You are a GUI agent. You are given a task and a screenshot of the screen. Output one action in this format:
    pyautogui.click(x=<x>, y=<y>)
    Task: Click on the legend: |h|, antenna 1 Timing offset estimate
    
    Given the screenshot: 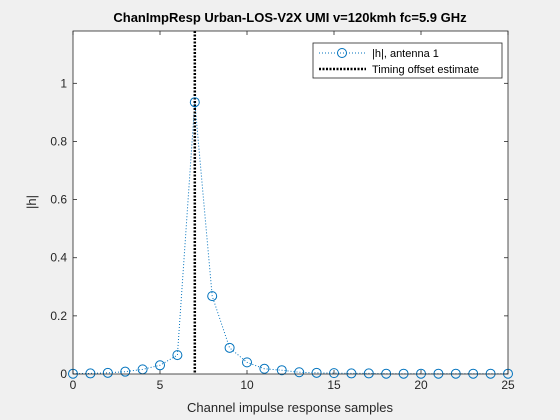 What is the action you would take?
    pyautogui.click(x=407, y=60)
    